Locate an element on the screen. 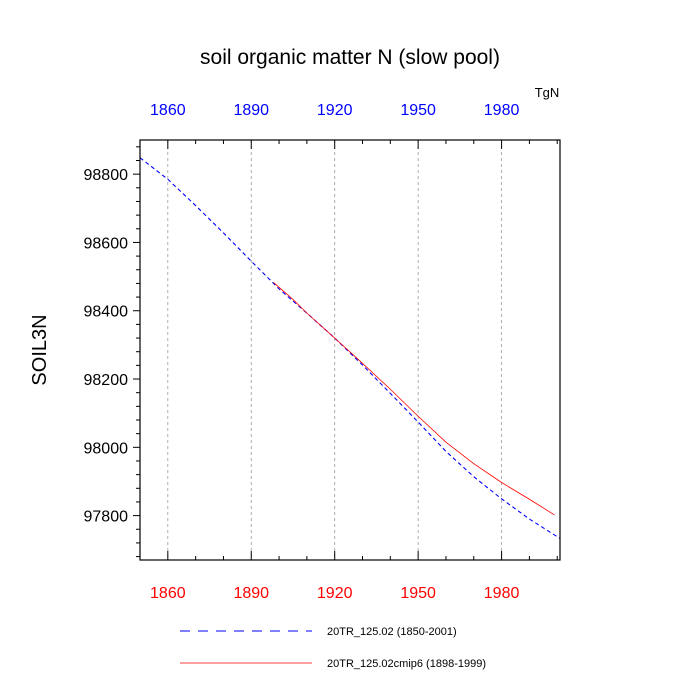 The width and height of the screenshot is (700, 700). x-tick-label-top: 1890 is located at coordinates (251, 110).